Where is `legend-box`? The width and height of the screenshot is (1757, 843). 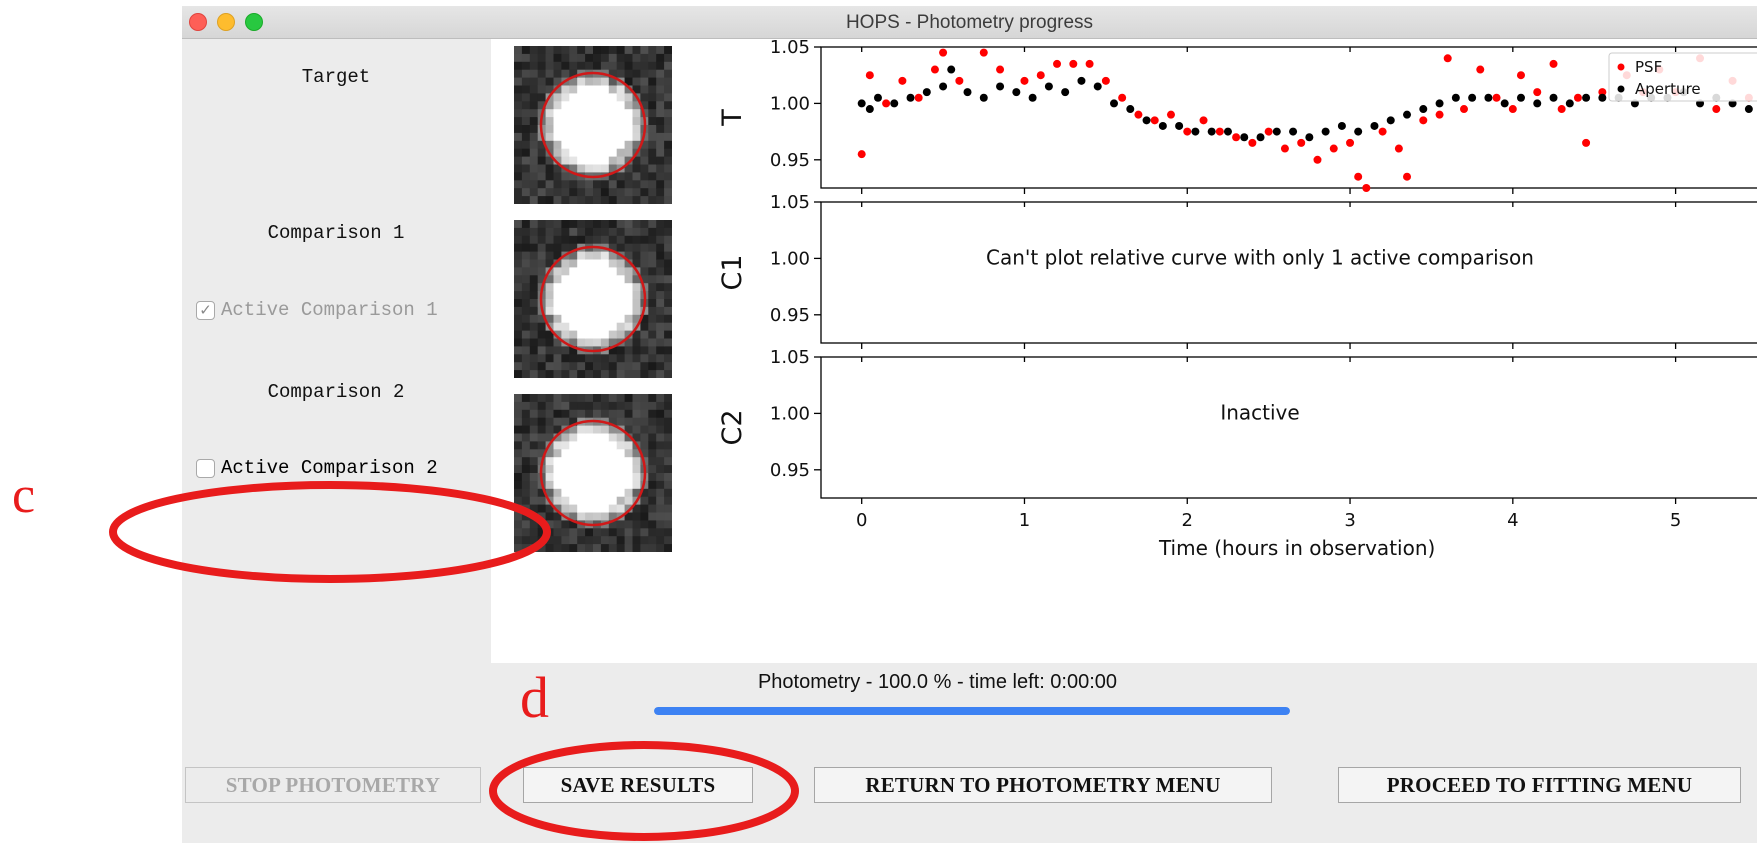 legend-box is located at coordinates (1682, 77).